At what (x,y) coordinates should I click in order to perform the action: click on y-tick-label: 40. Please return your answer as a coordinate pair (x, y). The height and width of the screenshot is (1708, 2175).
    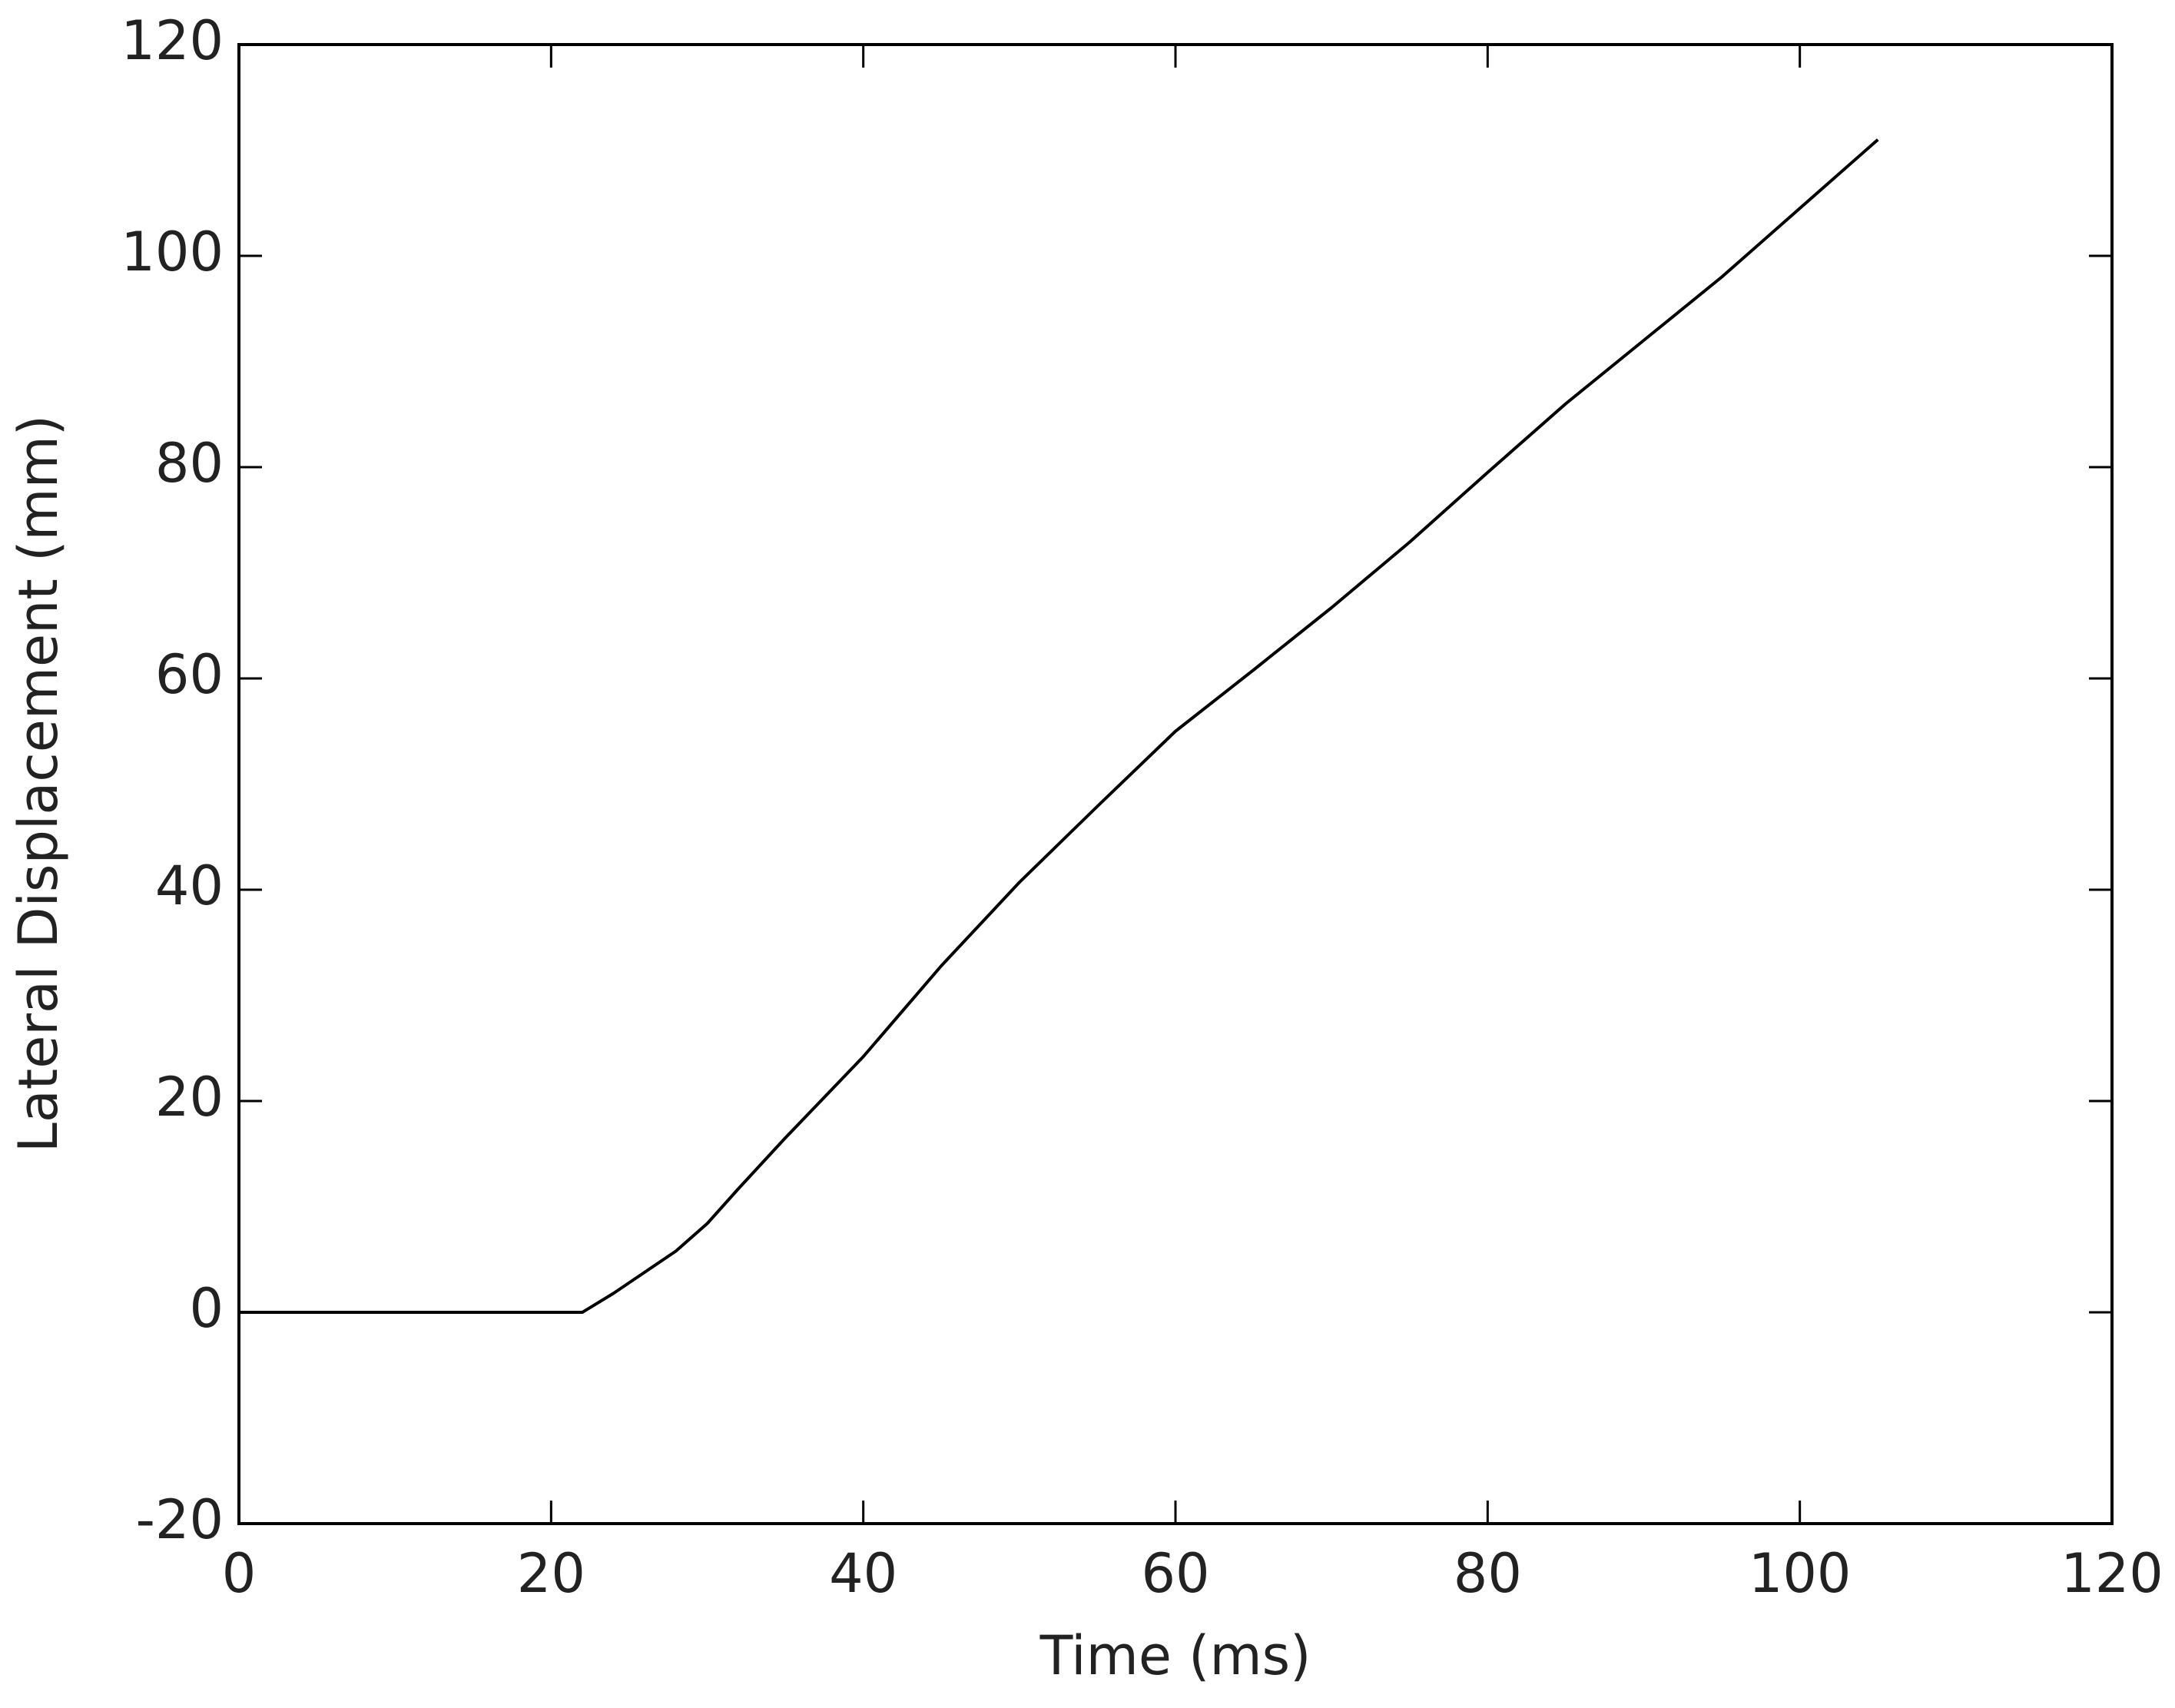
    Looking at the image, I should click on (189, 886).